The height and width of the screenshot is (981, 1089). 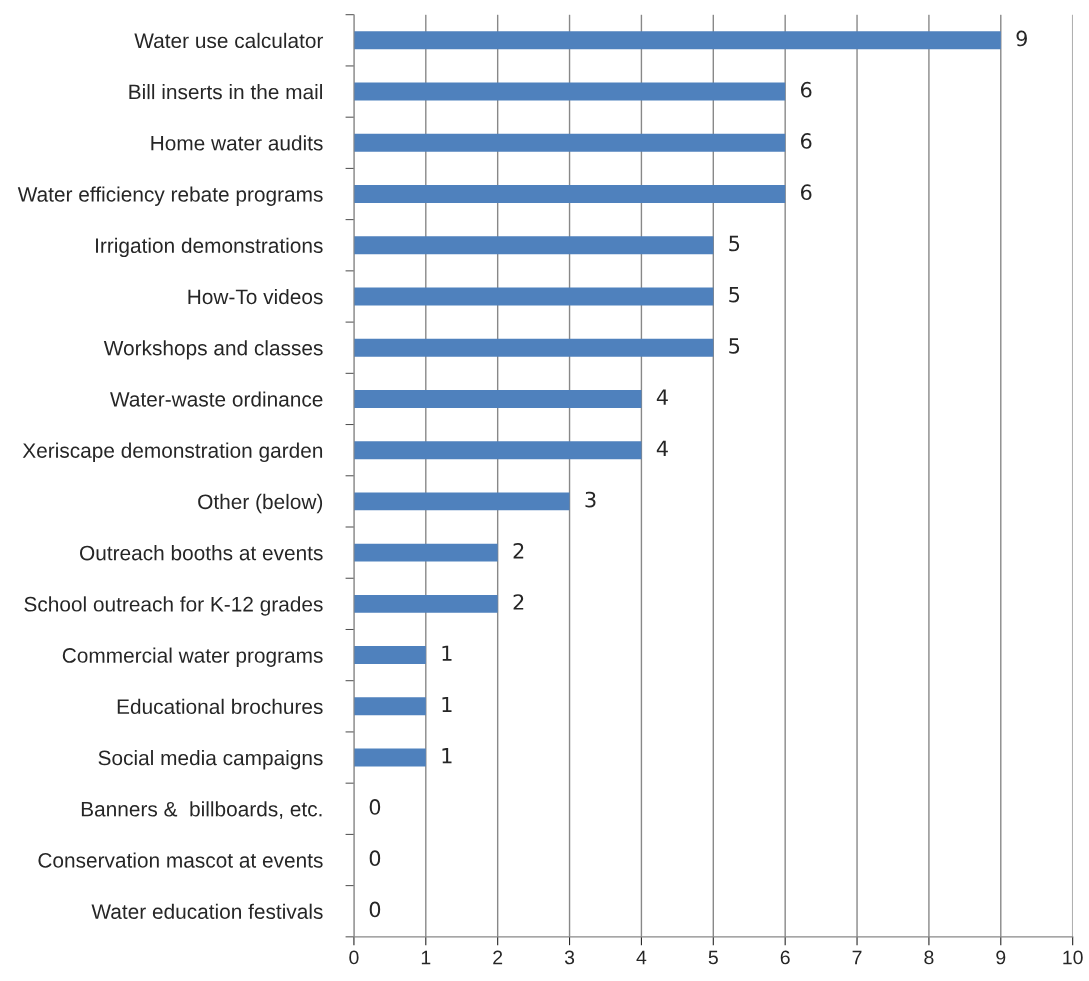 I want to click on x-tick-label: 8, so click(x=929, y=957).